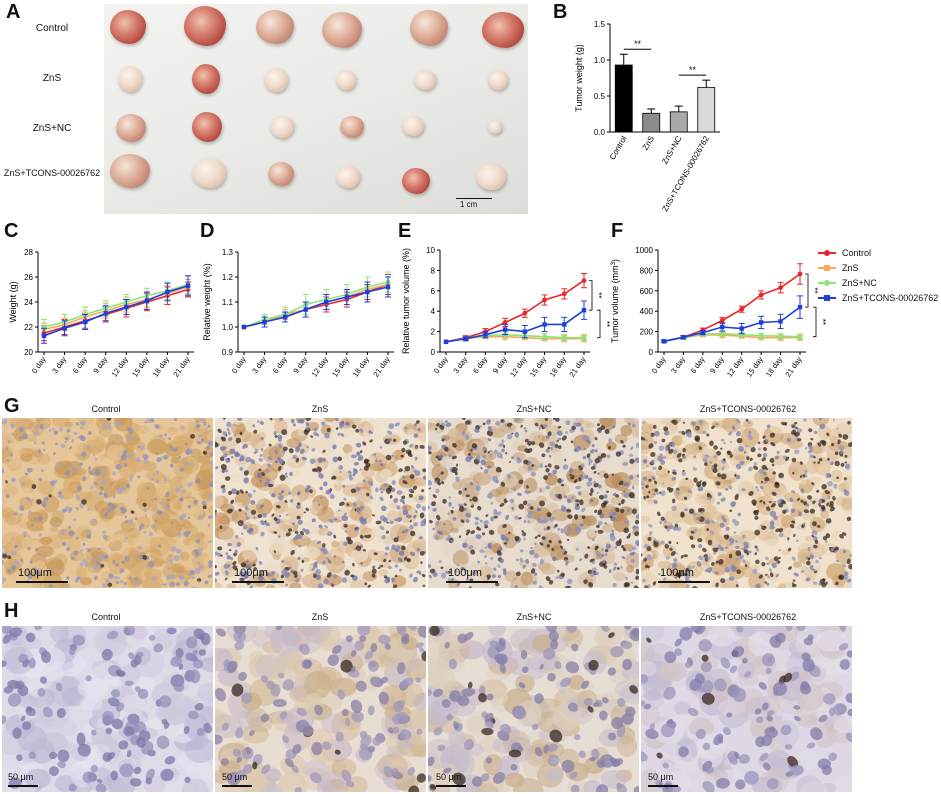 This screenshot has height=794, width=941. What do you see at coordinates (100, 365) in the screenshot?
I see `chart-c-x-tick-label: 9 day` at bounding box center [100, 365].